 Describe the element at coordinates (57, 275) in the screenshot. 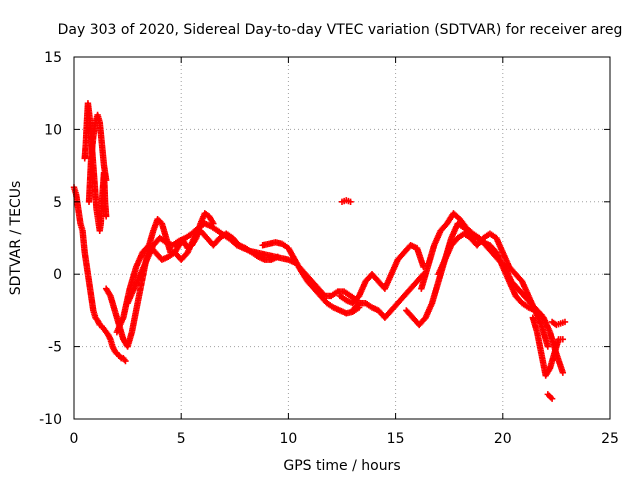

I see `y-tick-label: 0` at that location.